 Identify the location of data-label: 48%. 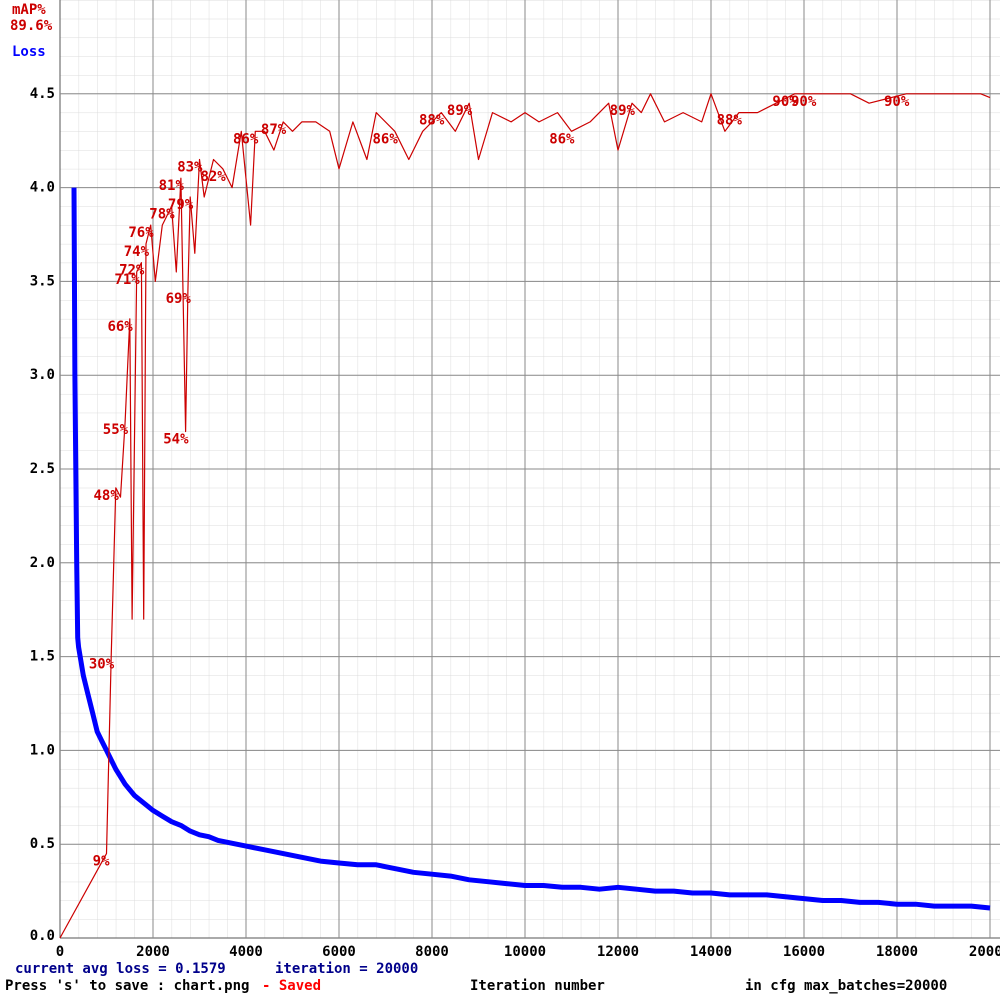
(107, 496).